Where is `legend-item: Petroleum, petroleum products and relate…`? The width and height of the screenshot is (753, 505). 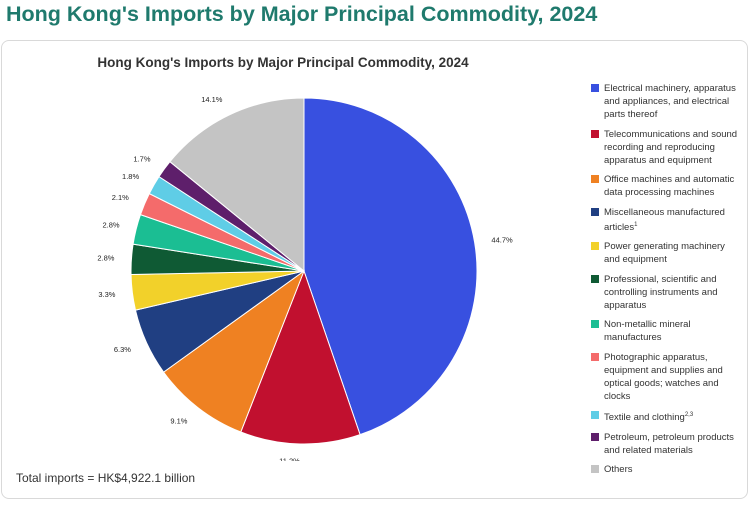 legend-item: Petroleum, petroleum products and relate… is located at coordinates (666, 444).